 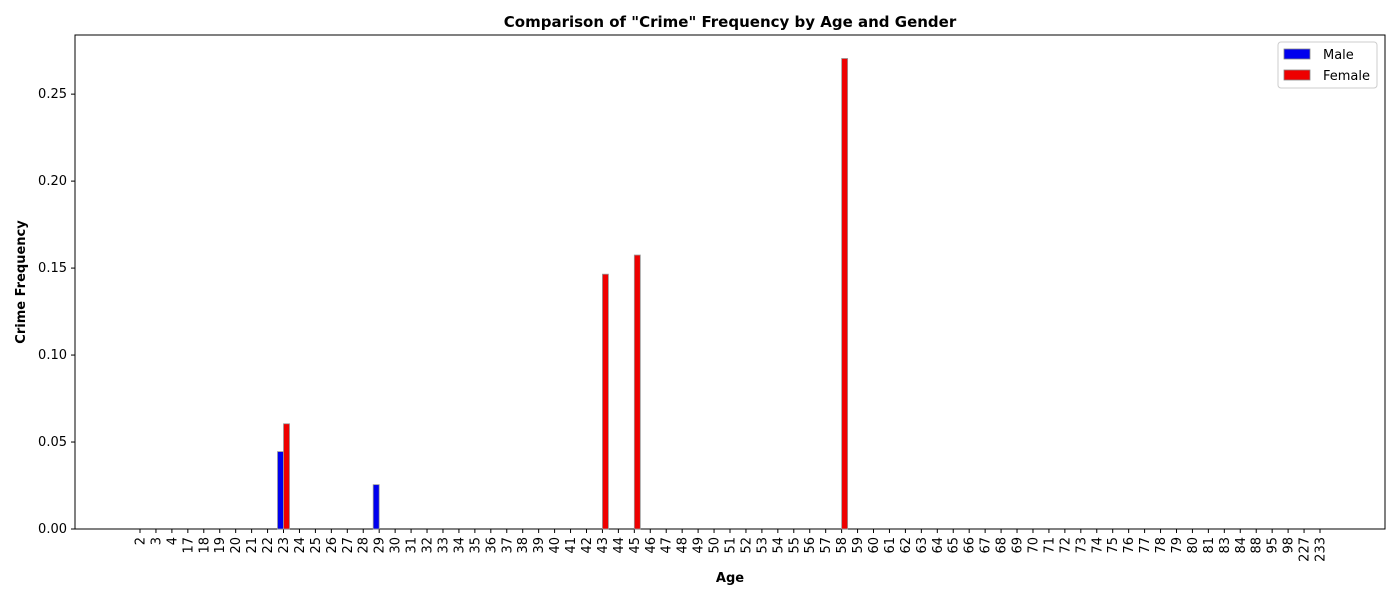 I want to click on x-tick-label: 19, so click(x=220, y=545).